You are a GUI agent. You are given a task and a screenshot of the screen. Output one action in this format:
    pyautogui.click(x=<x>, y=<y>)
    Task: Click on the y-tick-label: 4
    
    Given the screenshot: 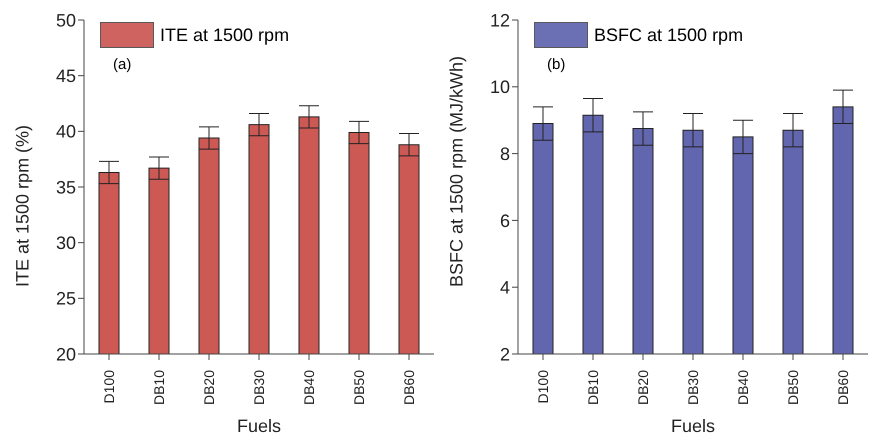 What is the action you would take?
    pyautogui.click(x=505, y=288)
    